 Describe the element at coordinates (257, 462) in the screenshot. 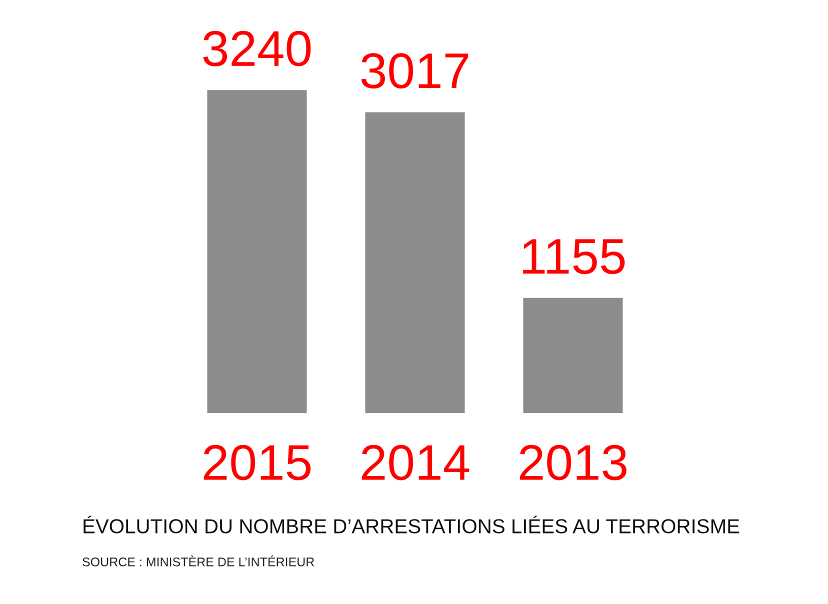

I see `x-tick-label: 2015` at that location.